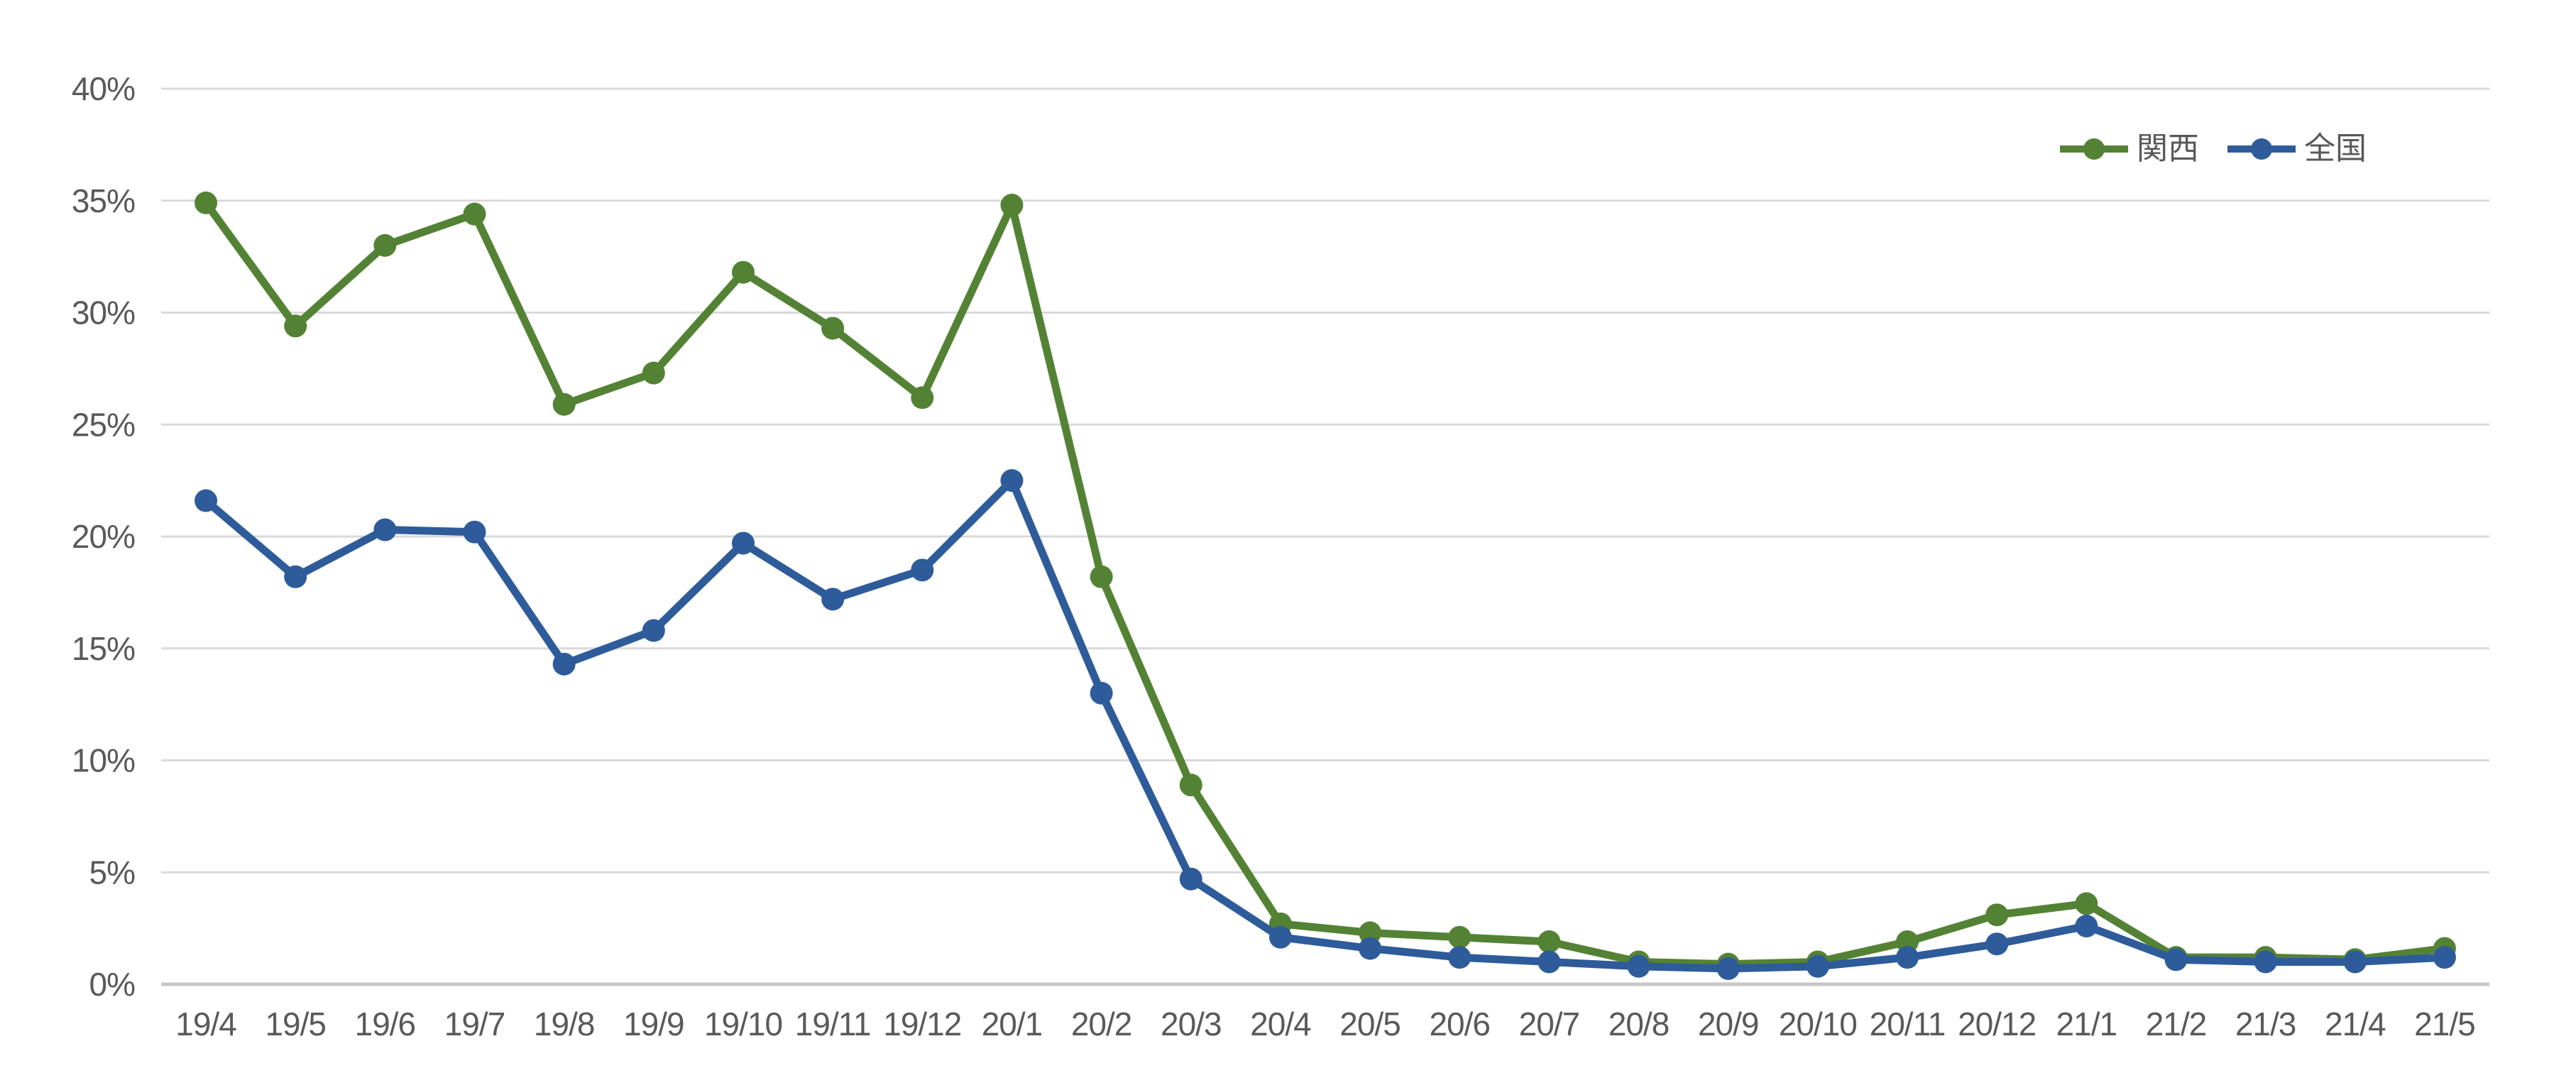 Image resolution: width=2576 pixels, height=1068 pixels. What do you see at coordinates (2355, 962) in the screenshot?
I see `data-point-全国-21/4` at bounding box center [2355, 962].